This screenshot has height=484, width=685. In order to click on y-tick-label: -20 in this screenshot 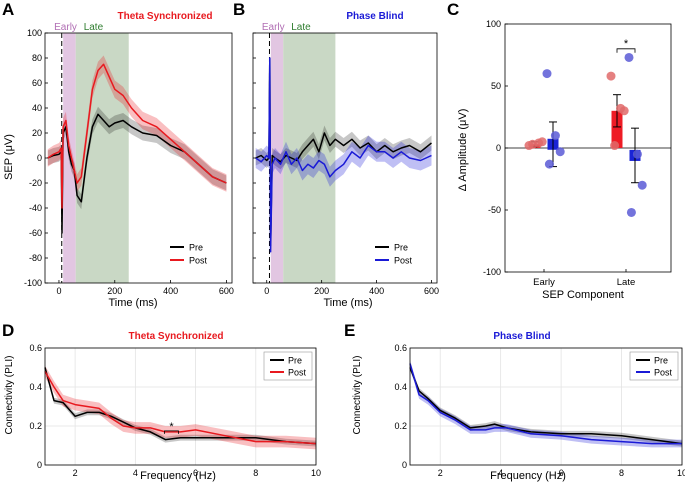, I will do `click(35, 183)`.